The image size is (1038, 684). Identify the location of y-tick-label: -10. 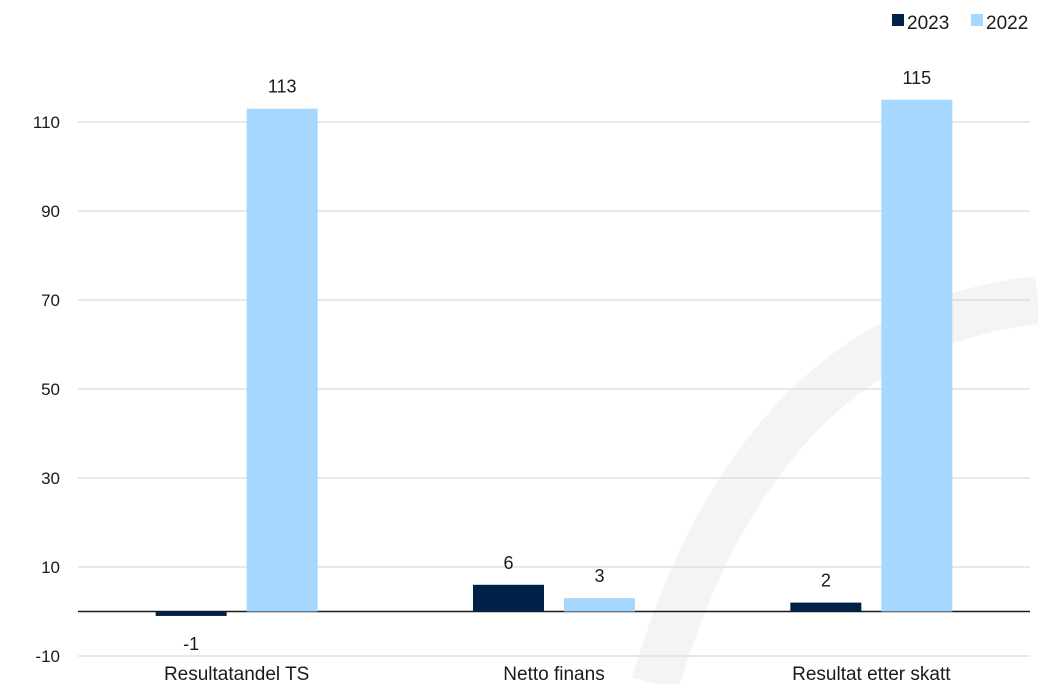
(47, 656).